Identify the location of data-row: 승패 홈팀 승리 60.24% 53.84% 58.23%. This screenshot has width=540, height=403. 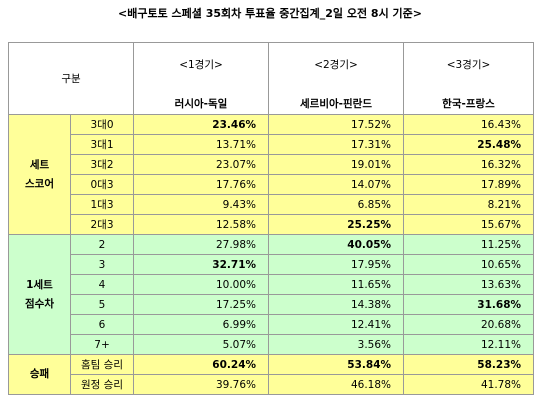
(271, 374).